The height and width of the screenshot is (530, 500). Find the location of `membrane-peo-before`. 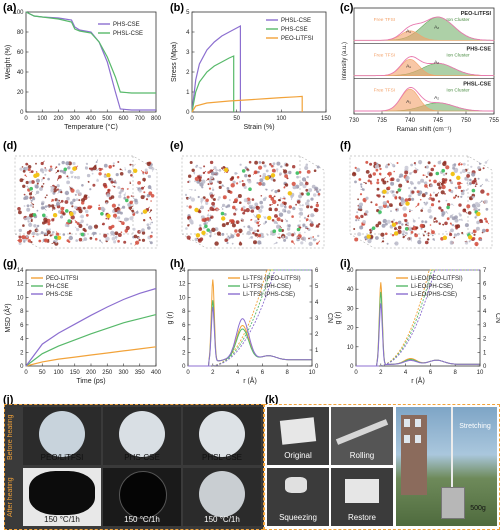

membrane-peo-before is located at coordinates (62, 434).